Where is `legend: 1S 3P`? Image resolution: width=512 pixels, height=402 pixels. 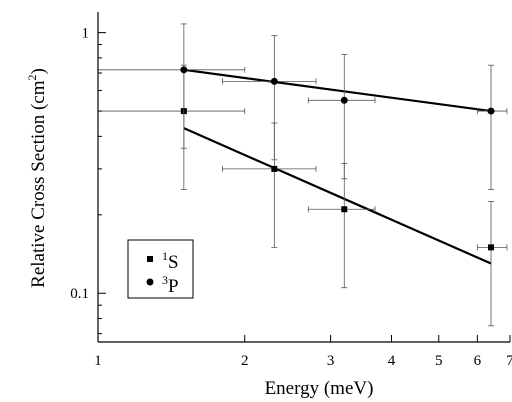
legend: 1S 3P is located at coordinates (160, 269).